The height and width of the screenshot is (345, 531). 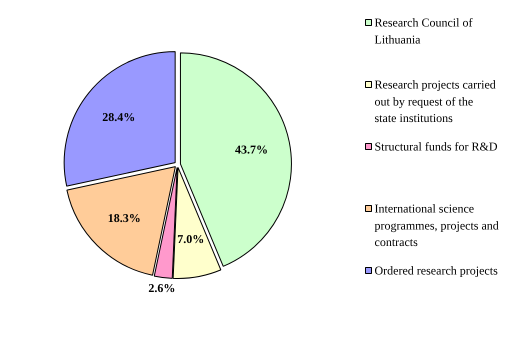 I want to click on legend-label: Ordered research projects, so click(x=436, y=271).